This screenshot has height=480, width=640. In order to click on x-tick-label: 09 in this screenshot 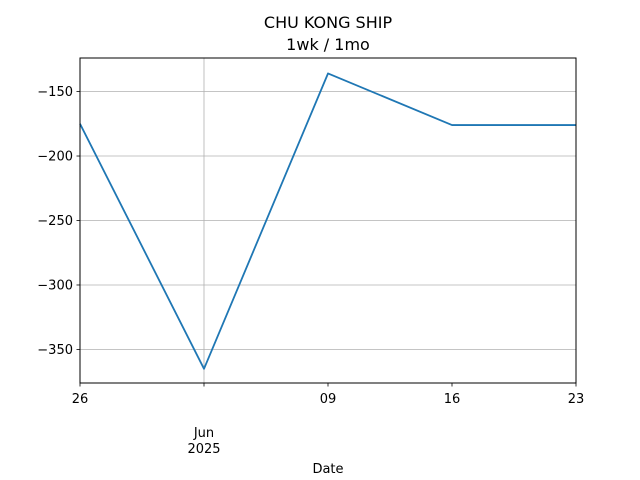, I will do `click(328, 399)`.